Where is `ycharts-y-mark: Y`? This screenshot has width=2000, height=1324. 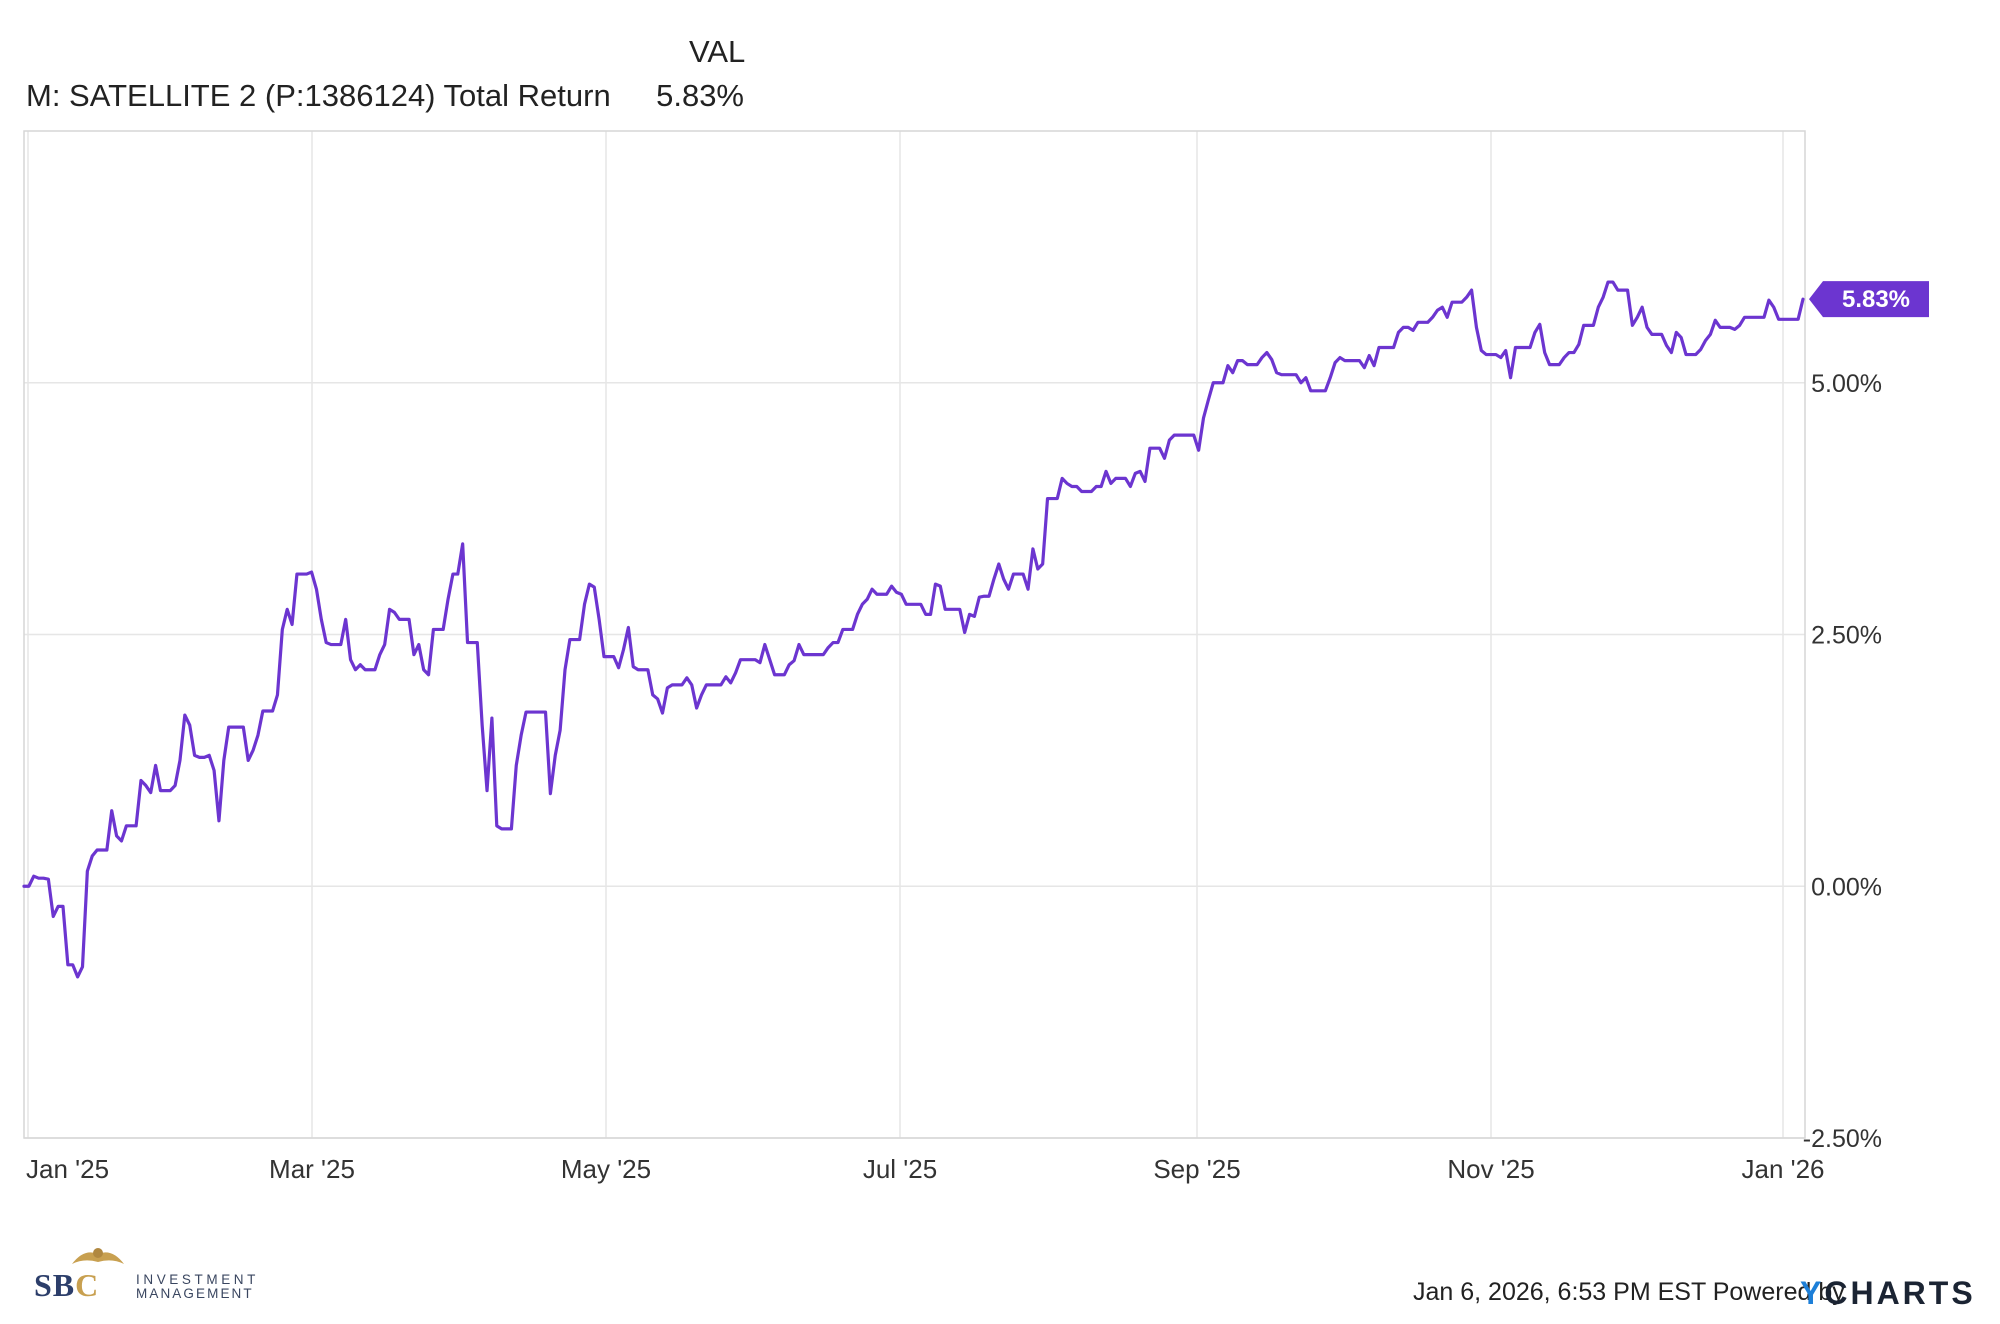
ycharts-y-mark: Y is located at coordinates (1812, 1293).